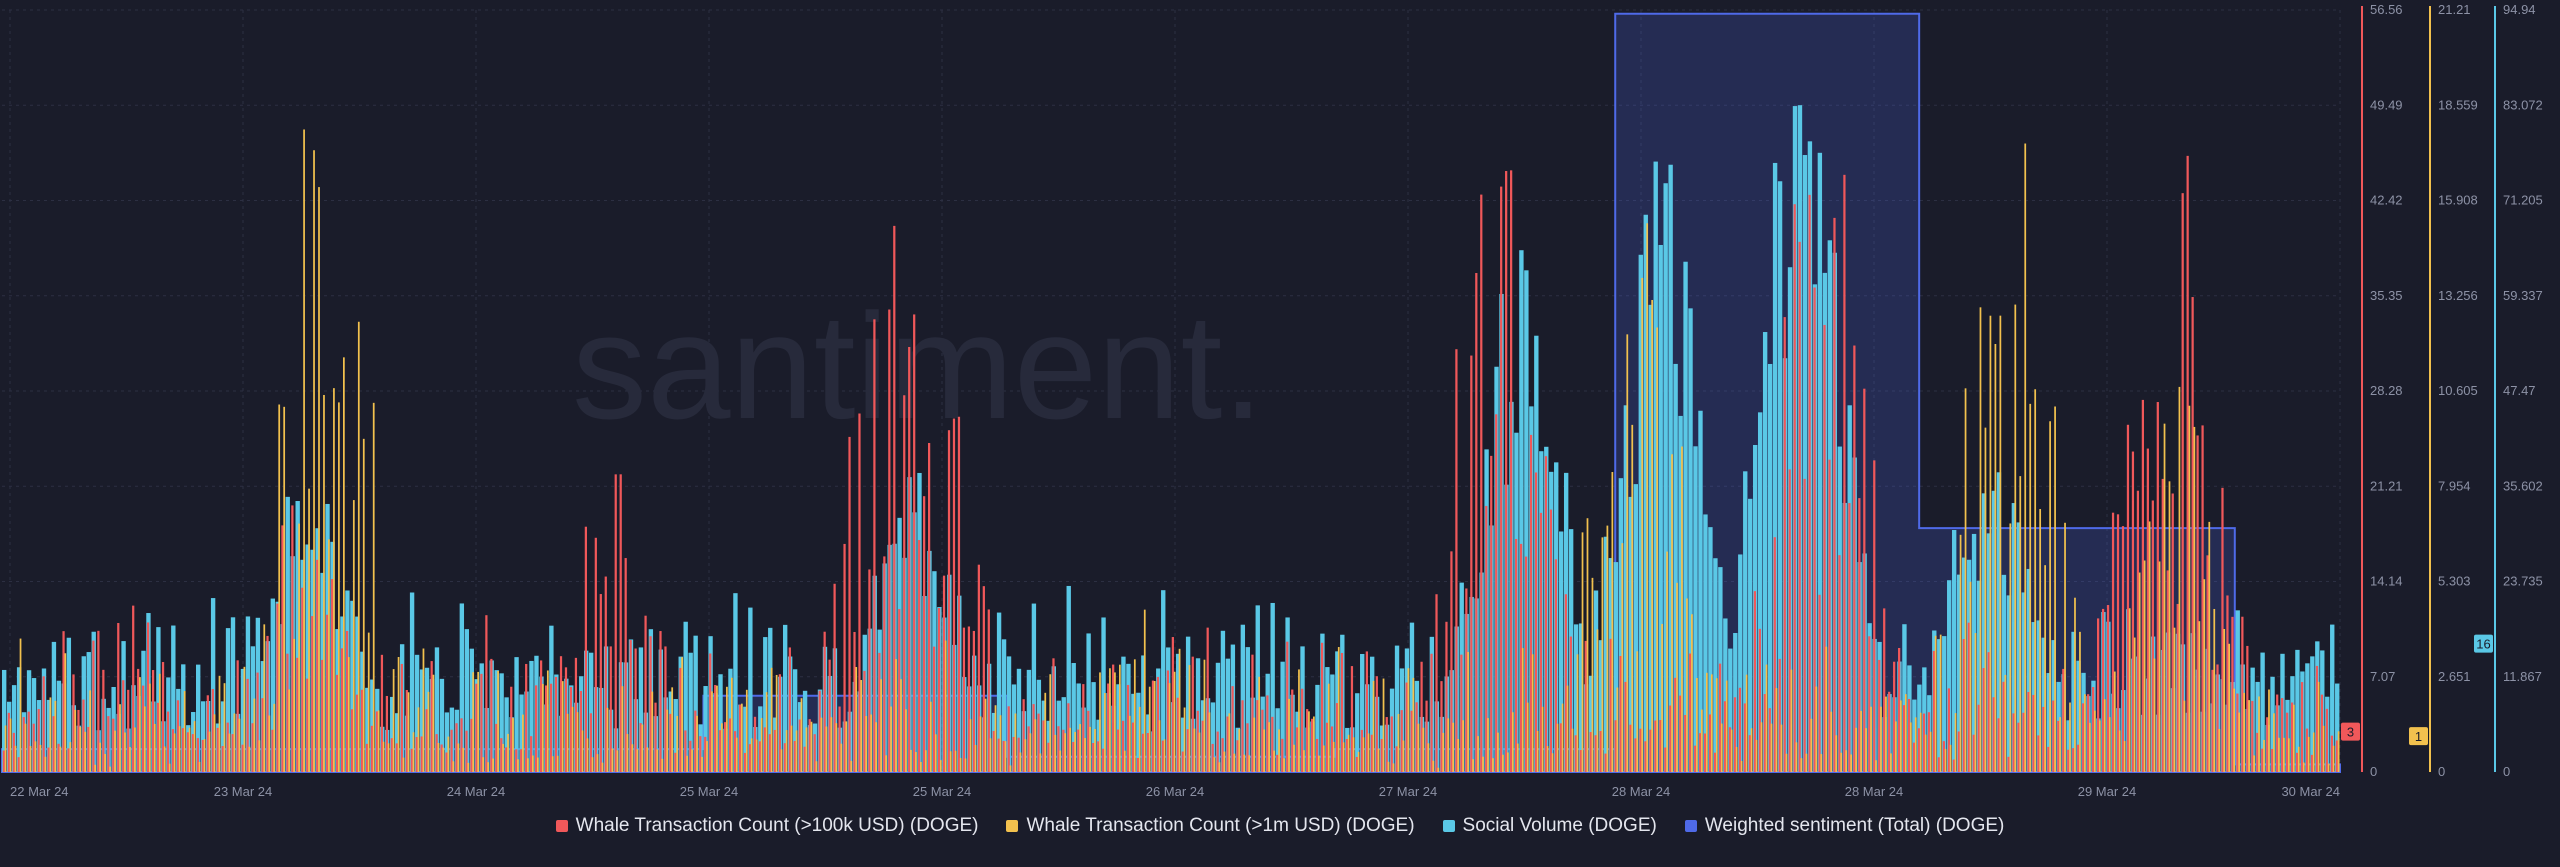 Image resolution: width=2560 pixels, height=867 pixels. What do you see at coordinates (1854, 825) in the screenshot?
I see `legend-label: Weighted sentiment (Total) (DOGE)` at bounding box center [1854, 825].